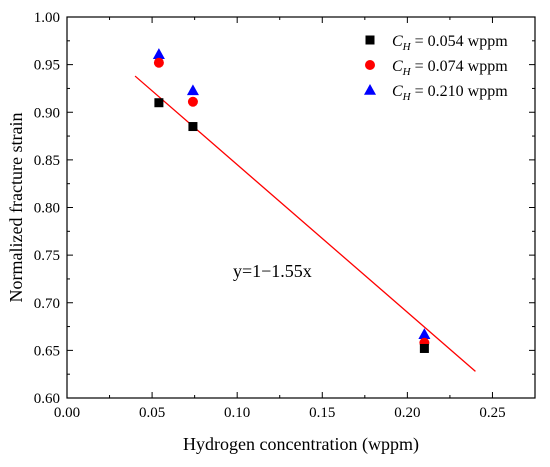 The image size is (550, 467). Describe the element at coordinates (47, 399) in the screenshot. I see `y-tick-label: 0.60` at that location.